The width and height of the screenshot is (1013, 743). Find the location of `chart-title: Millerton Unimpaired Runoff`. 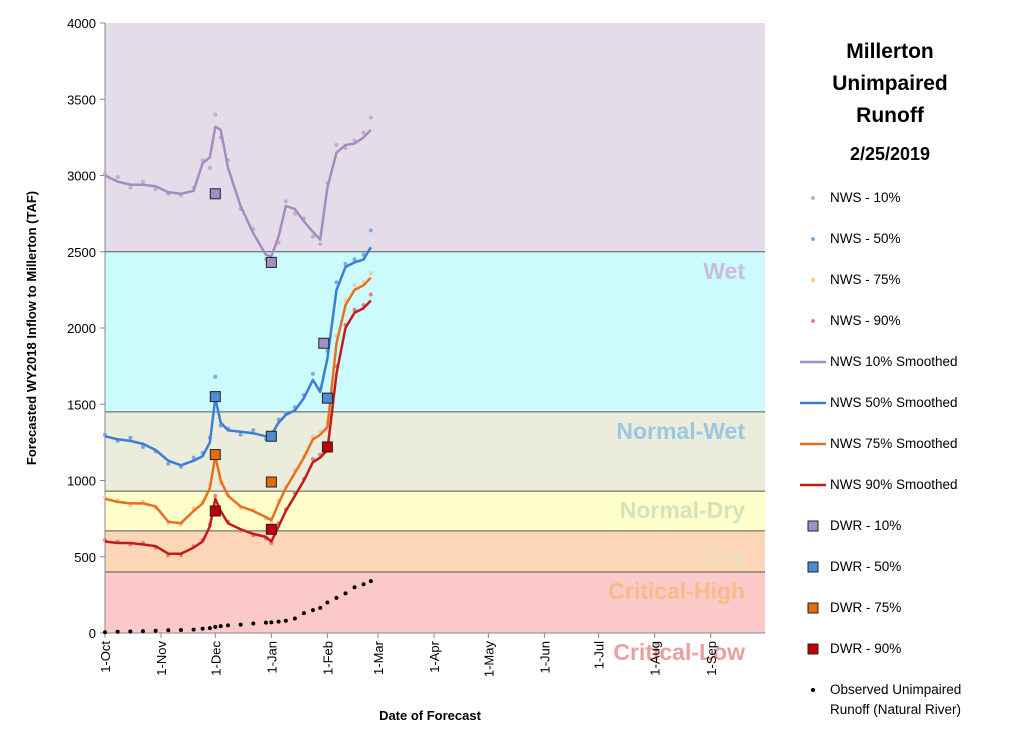

chart-title: Millerton Unimpaired Runoff is located at coordinates (890, 83).